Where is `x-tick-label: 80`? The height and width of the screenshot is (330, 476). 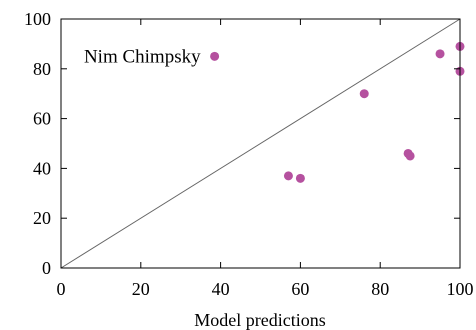 x-tick-label: 80 is located at coordinates (380, 289).